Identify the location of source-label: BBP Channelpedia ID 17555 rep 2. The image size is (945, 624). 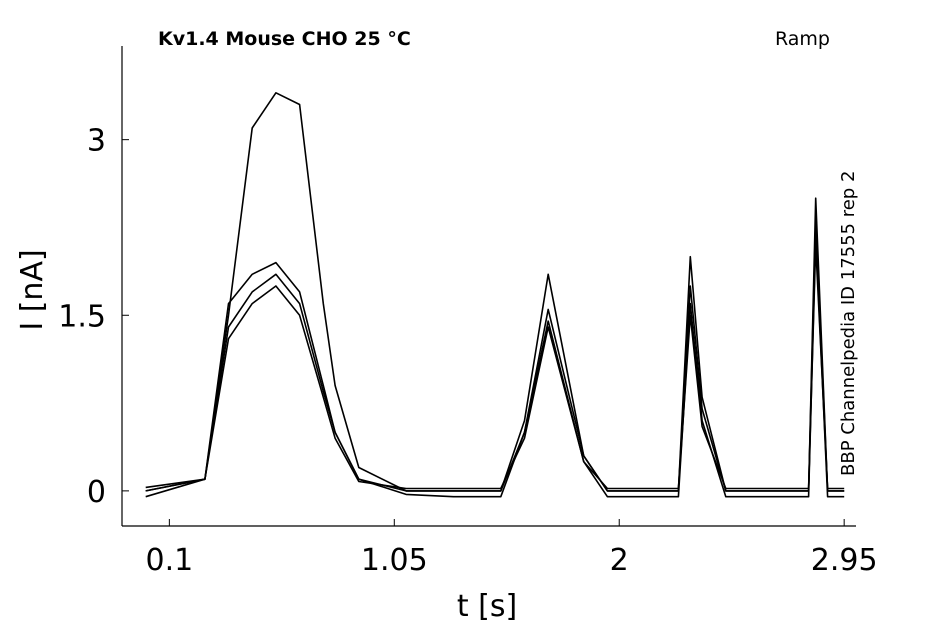
(848, 323).